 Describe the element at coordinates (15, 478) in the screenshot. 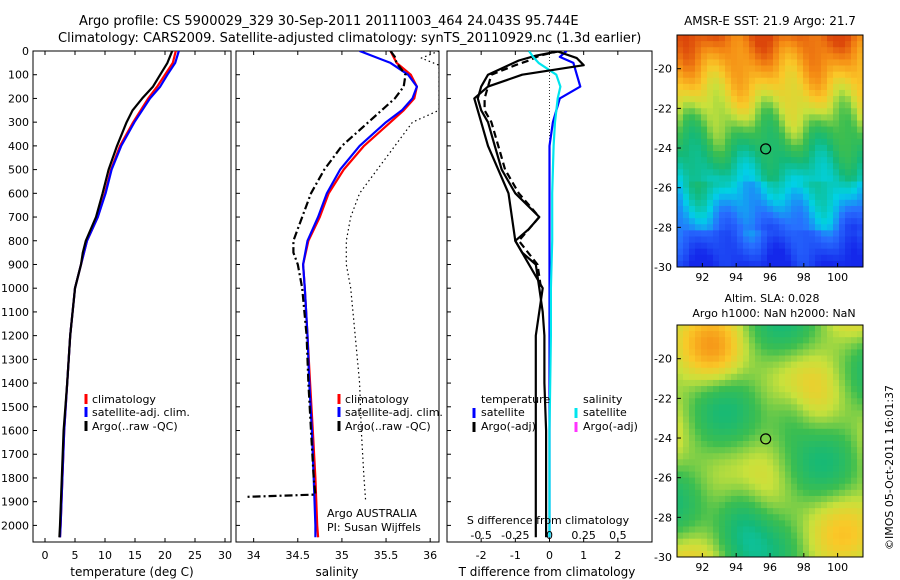

I see `y-tick-label: 1800` at that location.